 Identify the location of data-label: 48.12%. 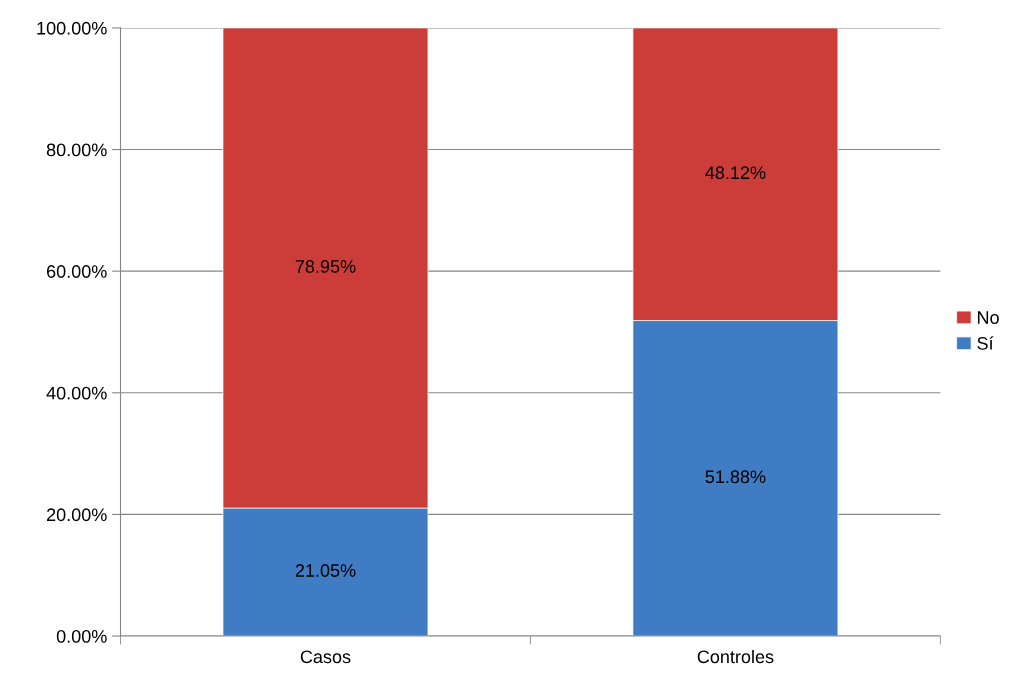
(735, 173).